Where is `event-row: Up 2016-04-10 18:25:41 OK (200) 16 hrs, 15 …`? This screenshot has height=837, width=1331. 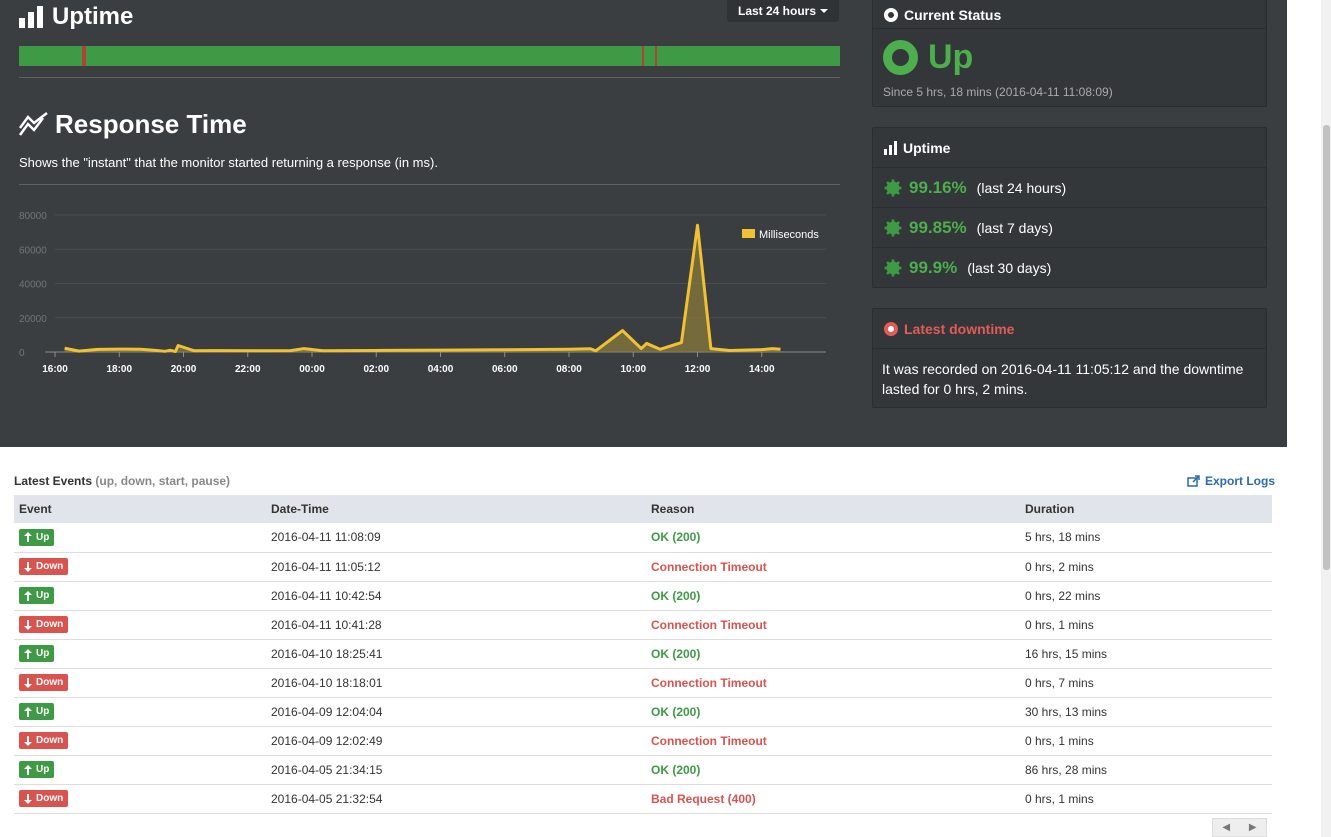 event-row: Up 2016-04-10 18:25:41 OK (200) 16 hrs, 15 … is located at coordinates (643, 654).